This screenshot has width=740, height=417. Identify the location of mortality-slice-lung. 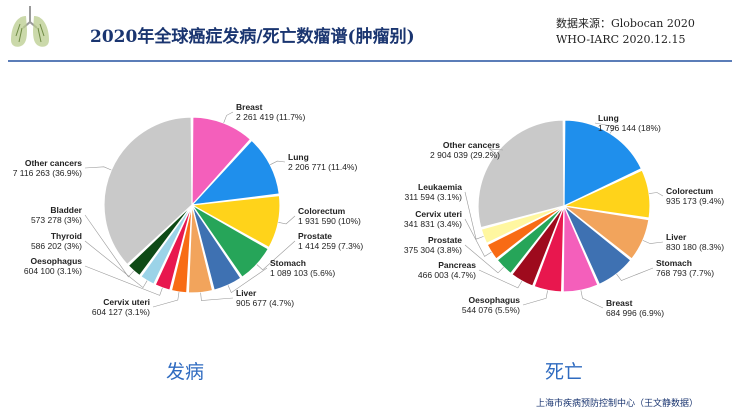
(603, 163).